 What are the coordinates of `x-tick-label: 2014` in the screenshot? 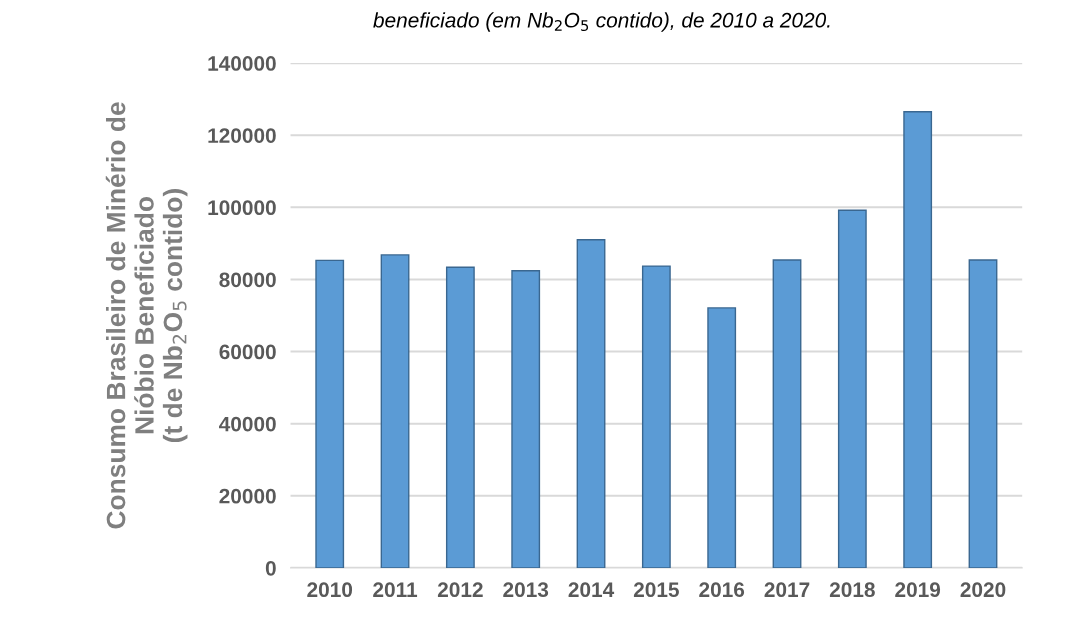 It's located at (591, 590).